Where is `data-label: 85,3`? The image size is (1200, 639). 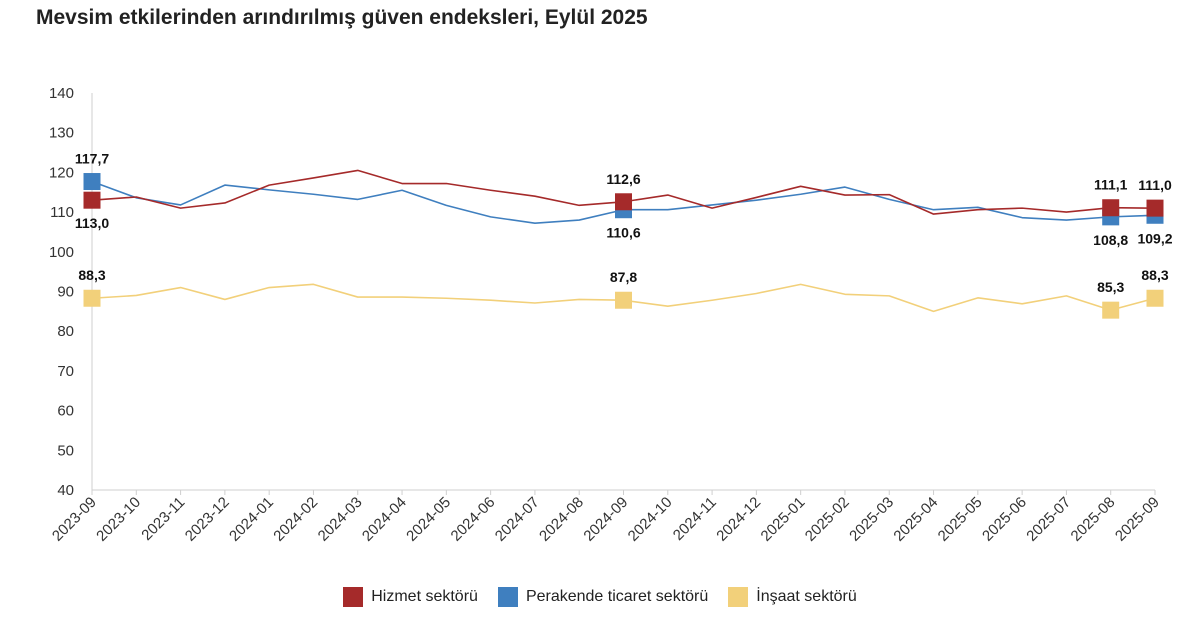
data-label: 85,3 is located at coordinates (1110, 287).